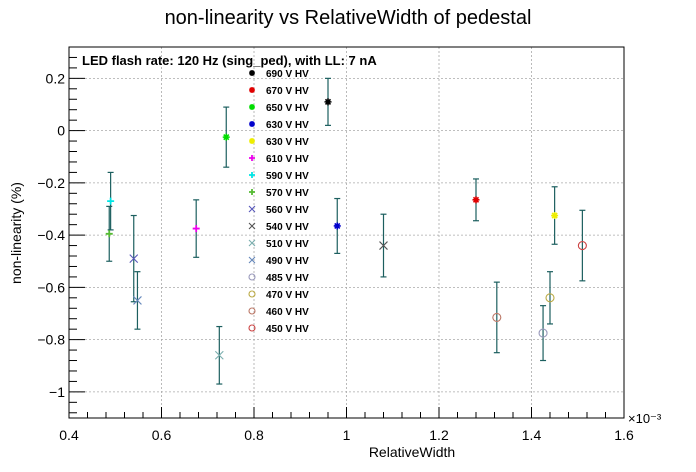 The height and width of the screenshot is (472, 696). I want to click on x-axis-label: RelativeWidth, so click(412, 452).